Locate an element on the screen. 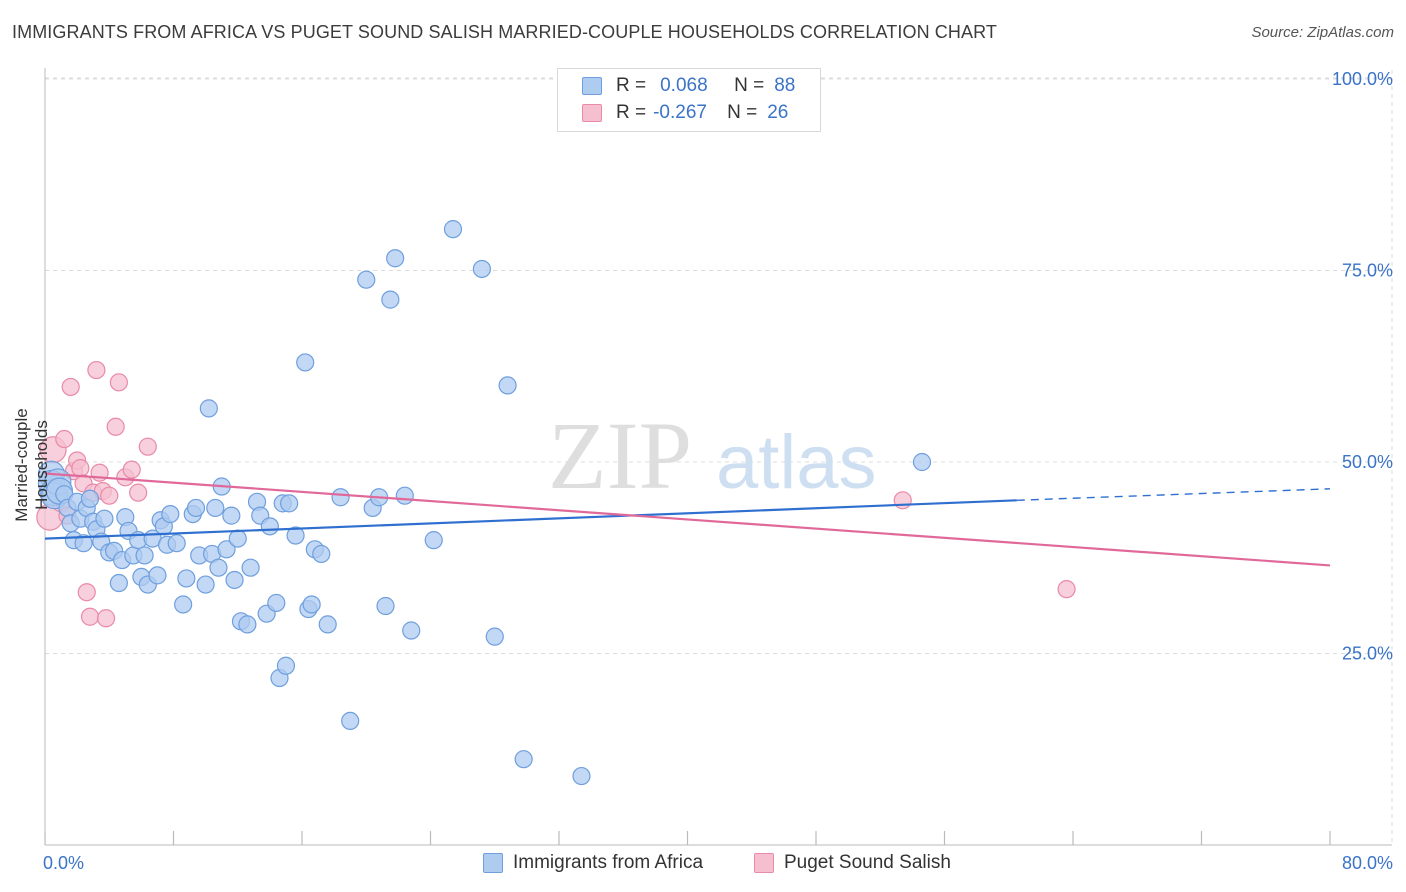 The width and height of the screenshot is (1406, 892). legend-n-value-salish: 26 is located at coordinates (778, 112).